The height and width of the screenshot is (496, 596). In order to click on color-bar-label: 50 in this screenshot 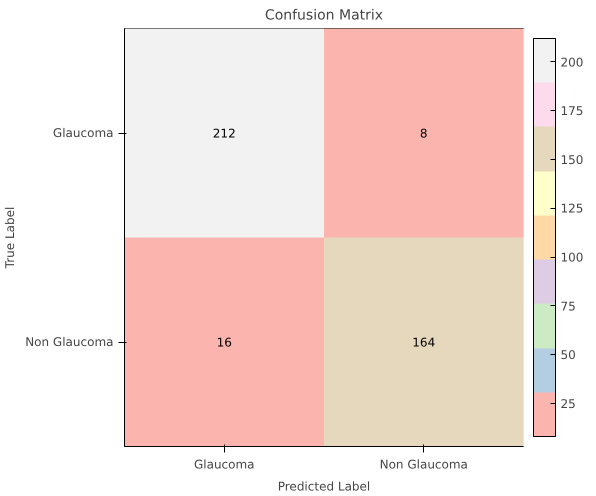, I will do `click(568, 355)`.